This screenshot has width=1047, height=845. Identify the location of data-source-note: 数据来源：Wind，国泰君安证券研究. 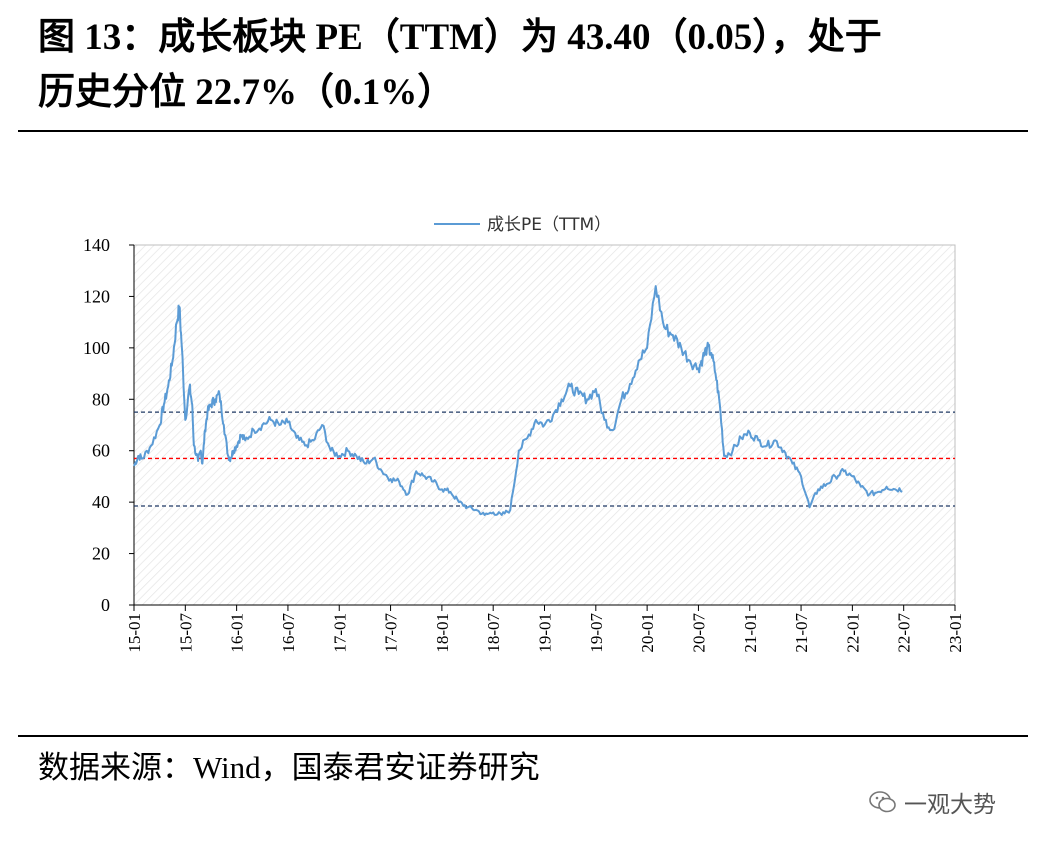
(289, 767).